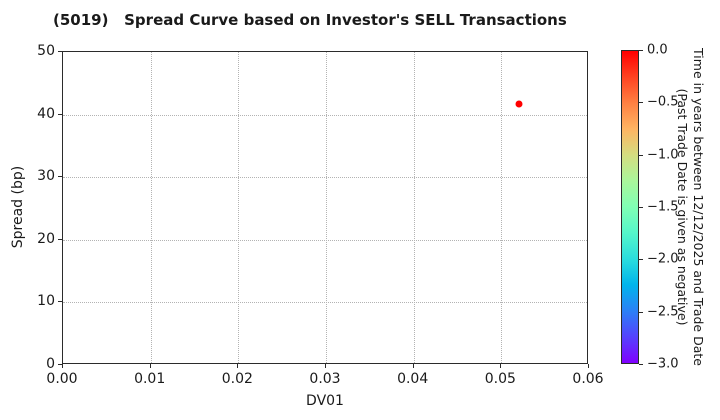 The height and width of the screenshot is (420, 720). Describe the element at coordinates (500, 379) in the screenshot. I see `x-tick-label: 0.05` at that location.